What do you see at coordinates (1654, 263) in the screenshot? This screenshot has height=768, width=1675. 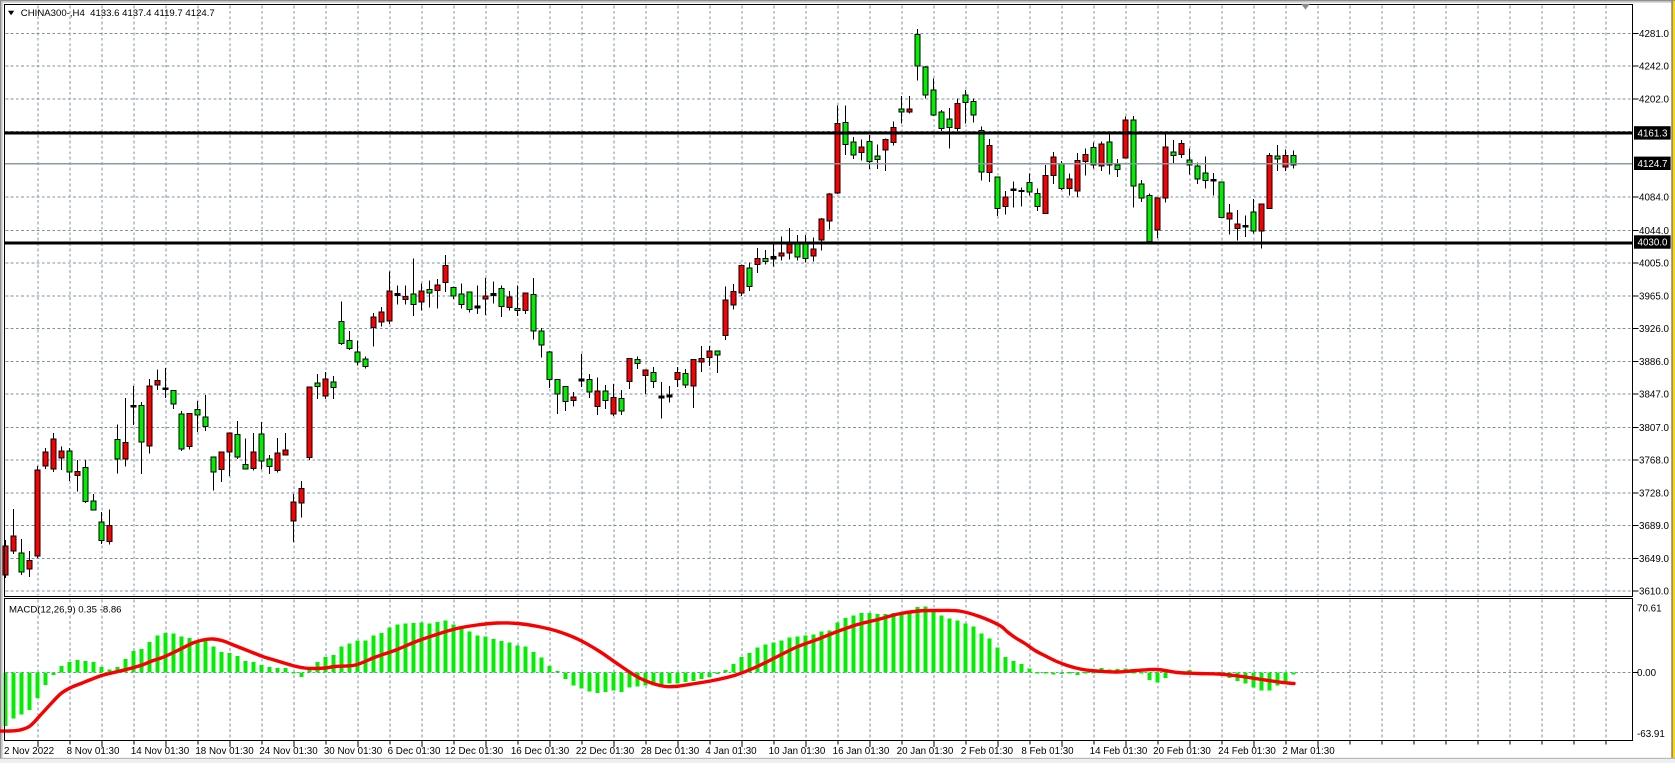 I see `svg-text: 4005.0` at bounding box center [1654, 263].